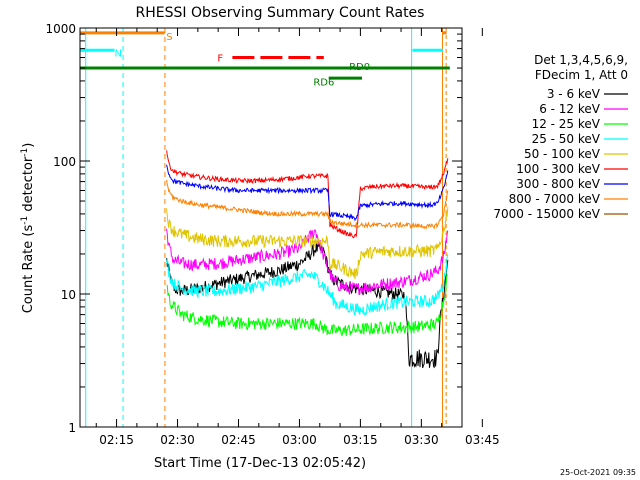 The height and width of the screenshot is (480, 640). What do you see at coordinates (555, 199) in the screenshot?
I see `legend-label: 800 - 7000 keV` at bounding box center [555, 199].